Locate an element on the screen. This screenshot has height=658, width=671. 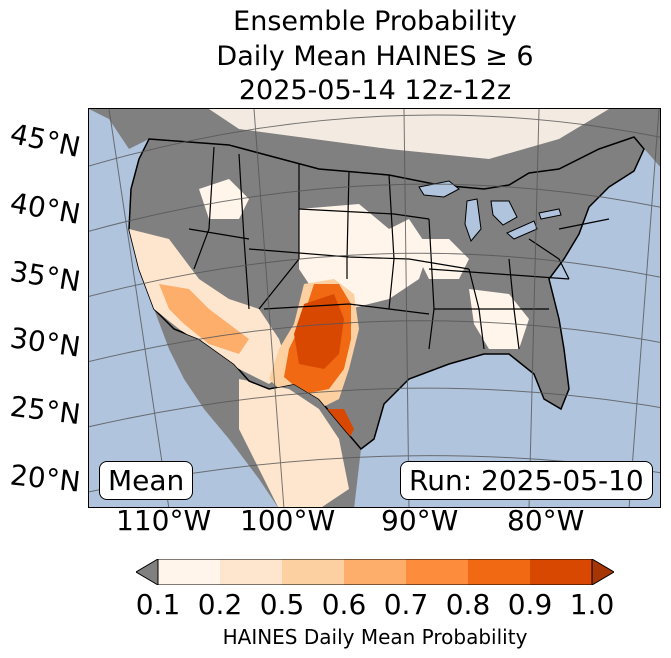
title-line-3: 2025-05-14 12z-12z is located at coordinates (375, 90).